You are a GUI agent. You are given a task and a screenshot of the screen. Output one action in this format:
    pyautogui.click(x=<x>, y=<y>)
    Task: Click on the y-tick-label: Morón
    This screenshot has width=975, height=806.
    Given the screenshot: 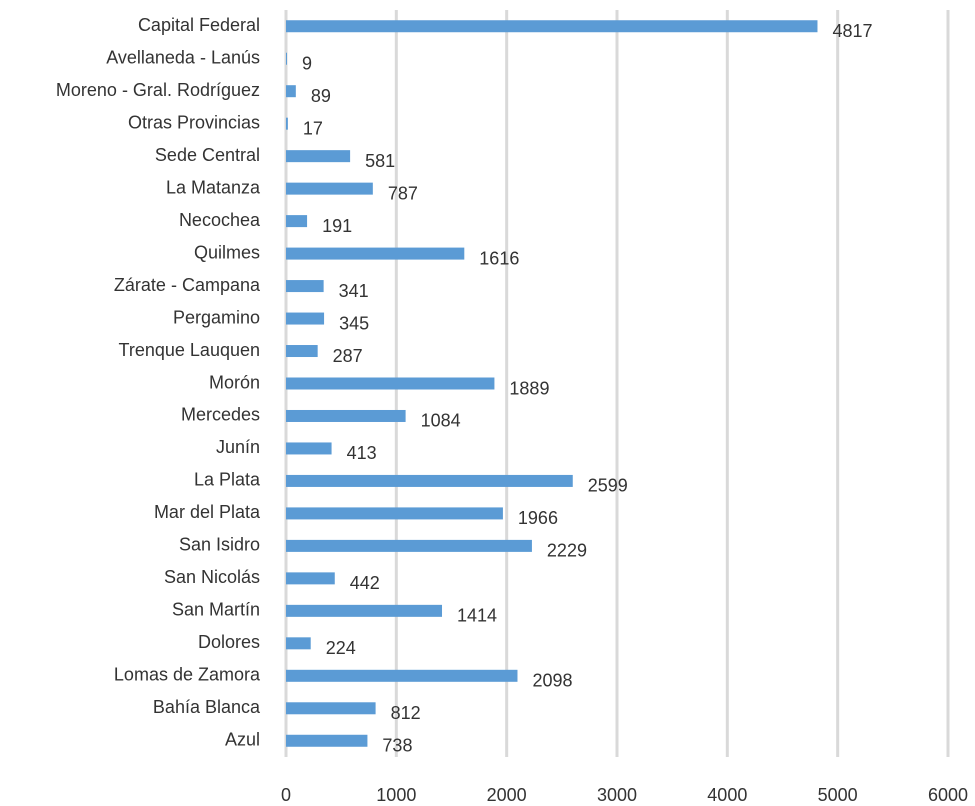 What is the action you would take?
    pyautogui.click(x=234, y=382)
    